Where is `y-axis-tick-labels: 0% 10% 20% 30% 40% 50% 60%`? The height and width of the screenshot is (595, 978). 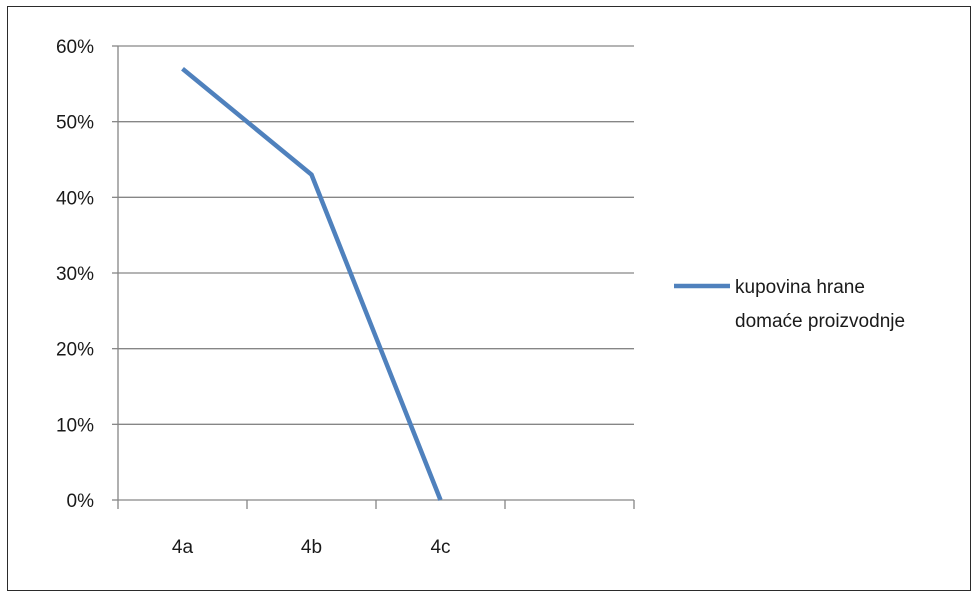
y-axis-tick-labels: 0% 10% 20% 30% 40% 50% 60% is located at coordinates (75, 274).